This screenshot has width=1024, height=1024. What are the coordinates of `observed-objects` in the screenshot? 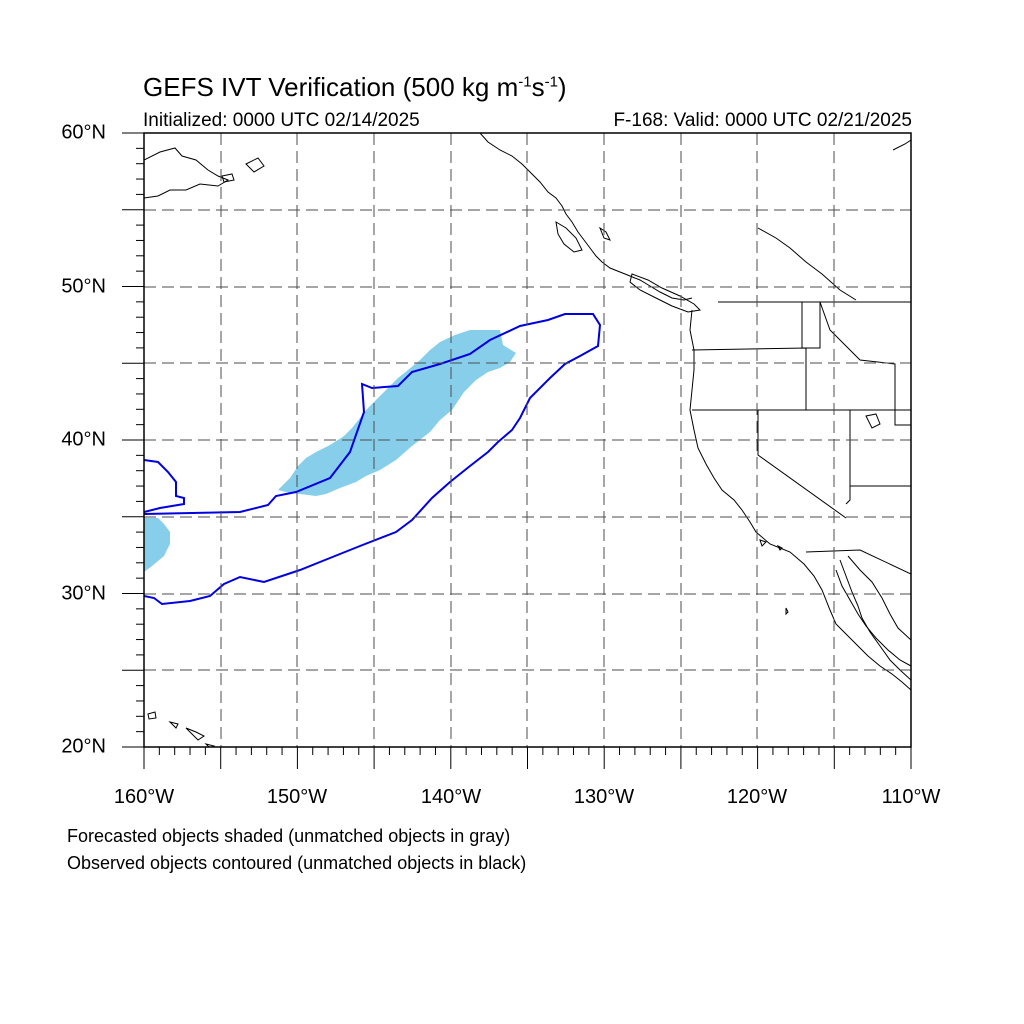 It's located at (373, 459).